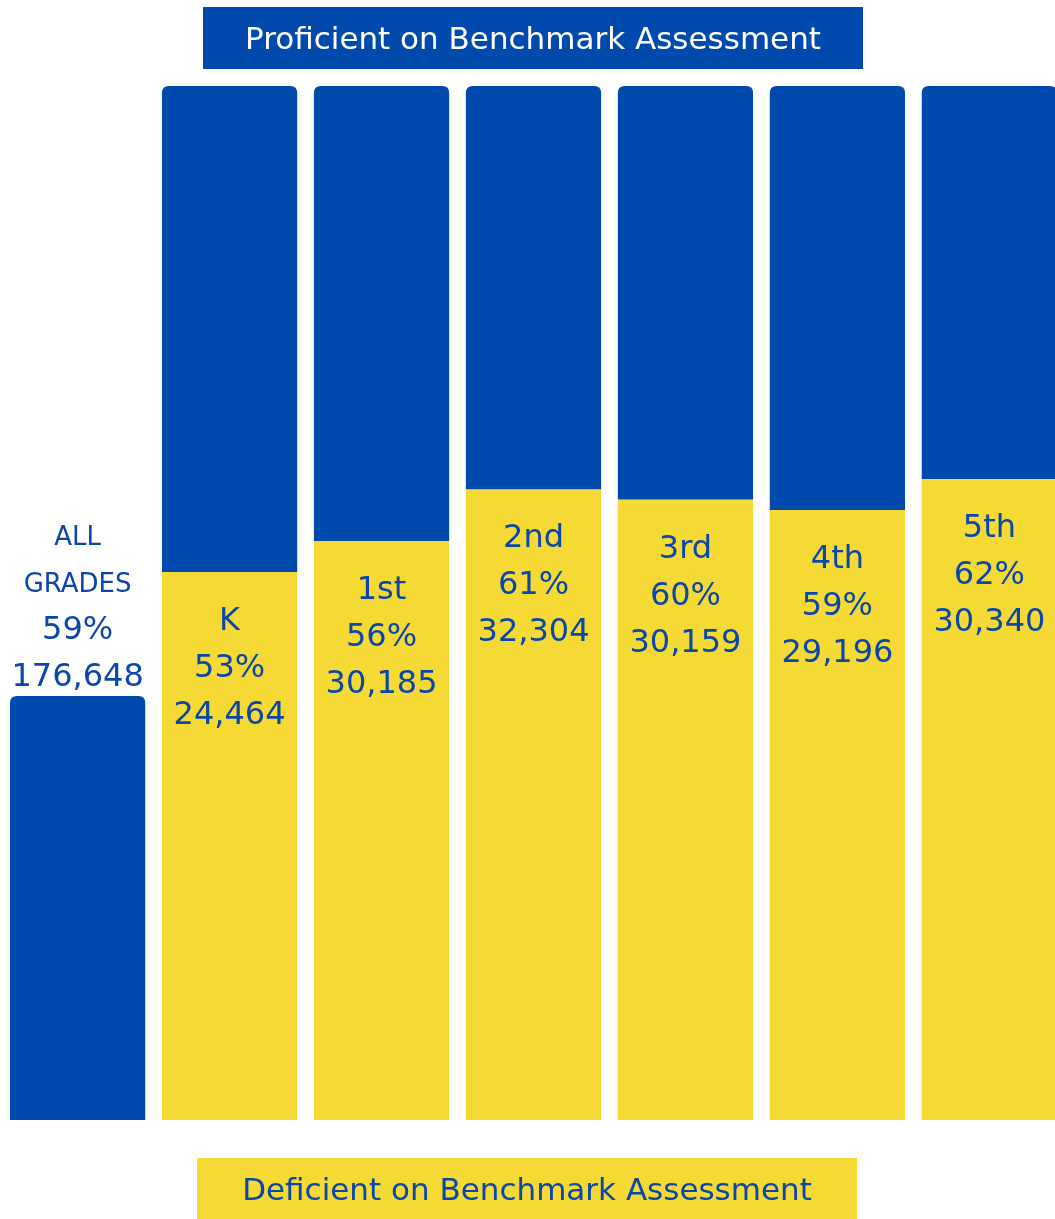 This screenshot has width=1055, height=1219. Describe the element at coordinates (381, 634) in the screenshot. I see `data-label: 56%` at that location.